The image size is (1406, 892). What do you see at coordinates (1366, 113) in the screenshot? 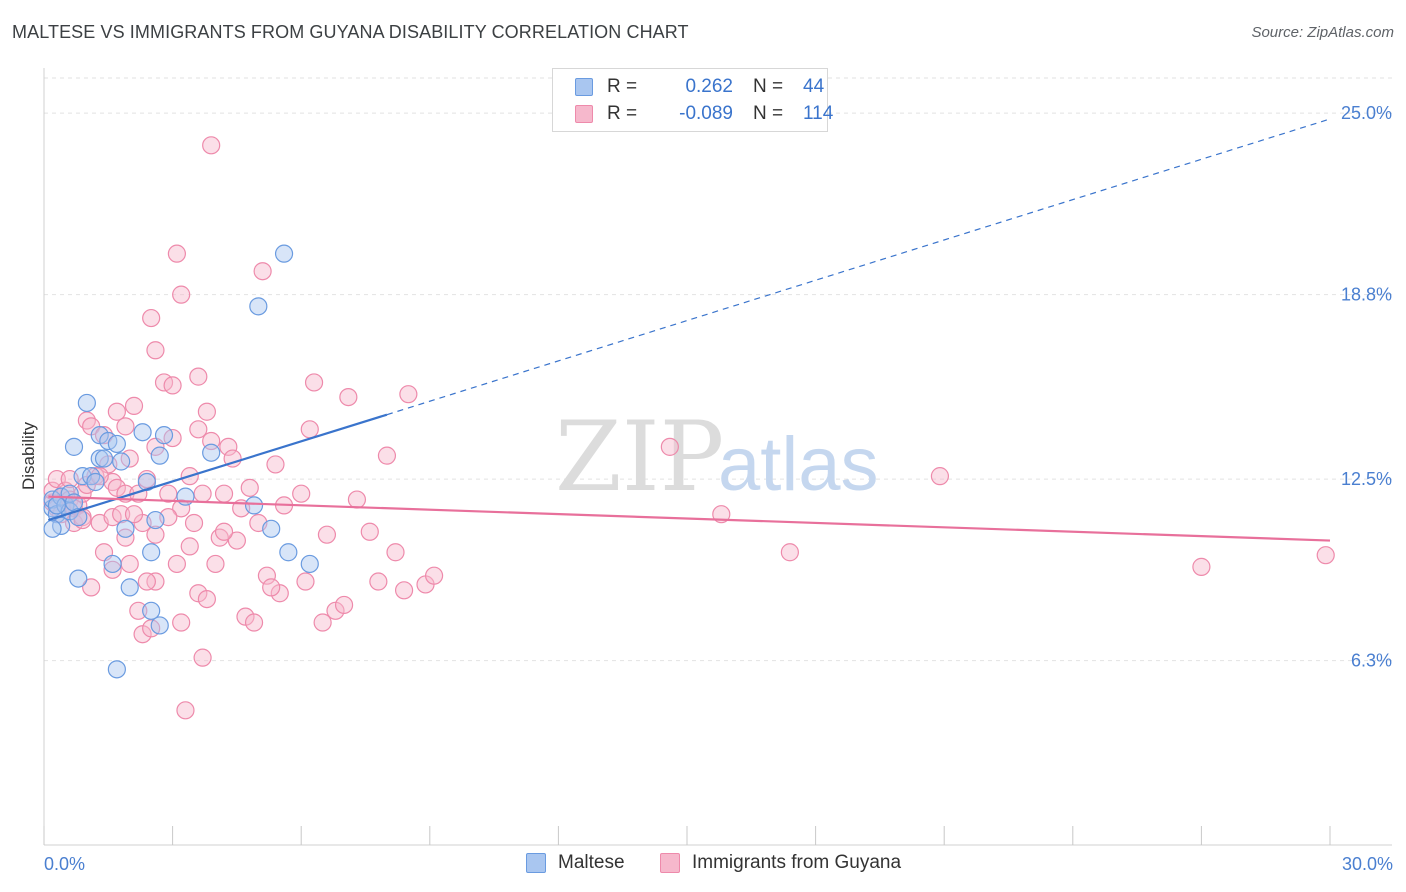
I see `y-tick-label: 25.0%` at bounding box center [1366, 113].